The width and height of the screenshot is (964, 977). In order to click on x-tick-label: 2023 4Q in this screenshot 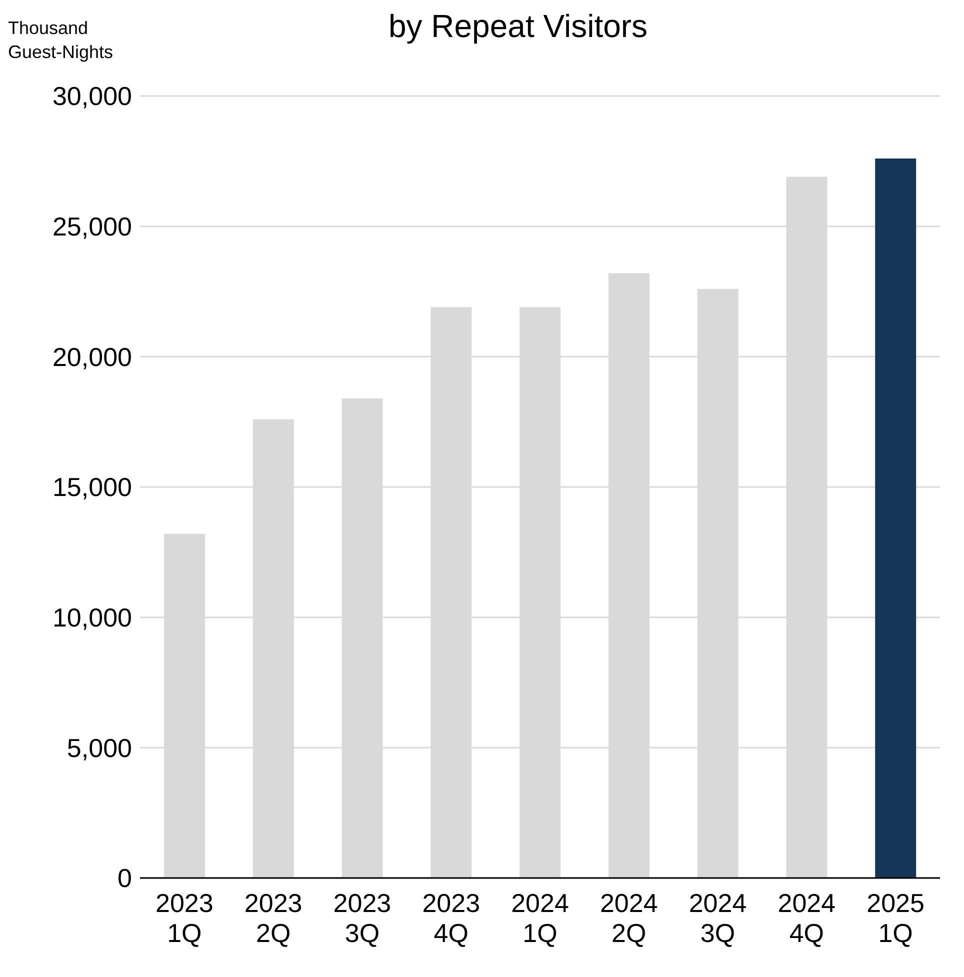, I will do `click(451, 918)`.